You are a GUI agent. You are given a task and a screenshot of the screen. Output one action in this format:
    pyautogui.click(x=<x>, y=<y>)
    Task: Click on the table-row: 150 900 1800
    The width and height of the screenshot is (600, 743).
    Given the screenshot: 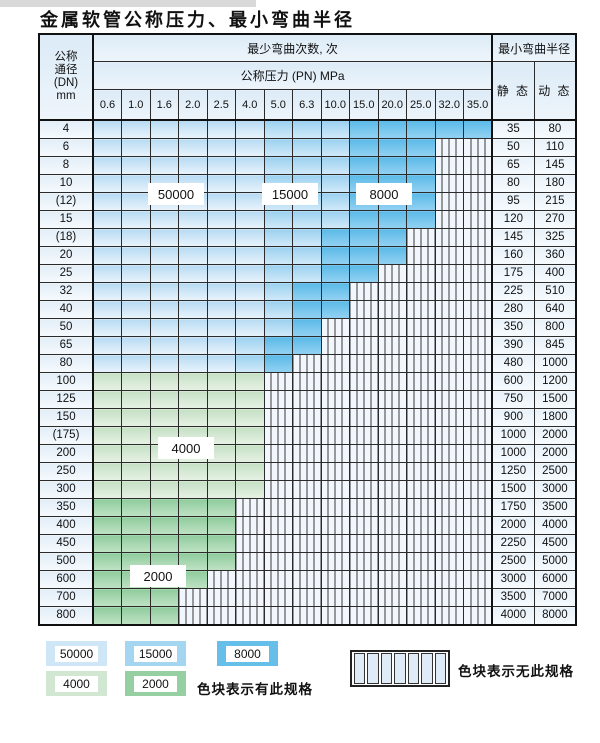 What is the action you would take?
    pyautogui.click(x=307, y=417)
    